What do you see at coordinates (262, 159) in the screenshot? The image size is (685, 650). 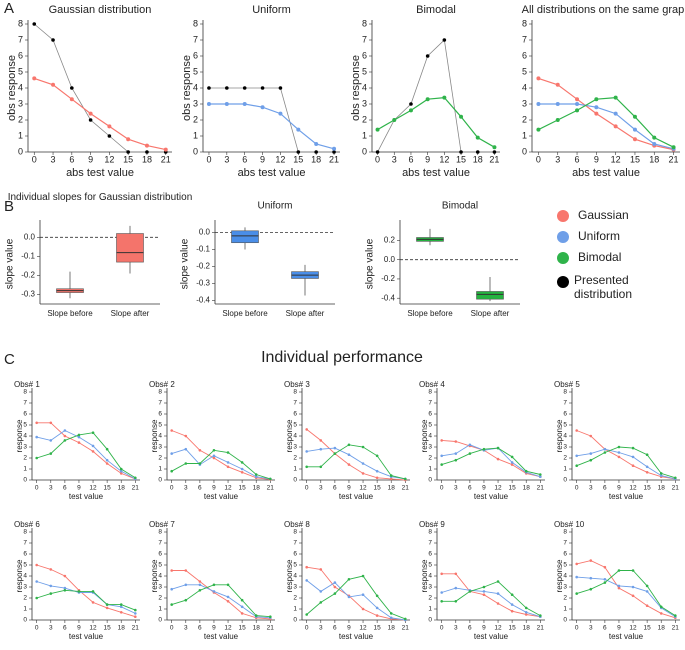 I see `x-tick-label: 9` at bounding box center [262, 159].